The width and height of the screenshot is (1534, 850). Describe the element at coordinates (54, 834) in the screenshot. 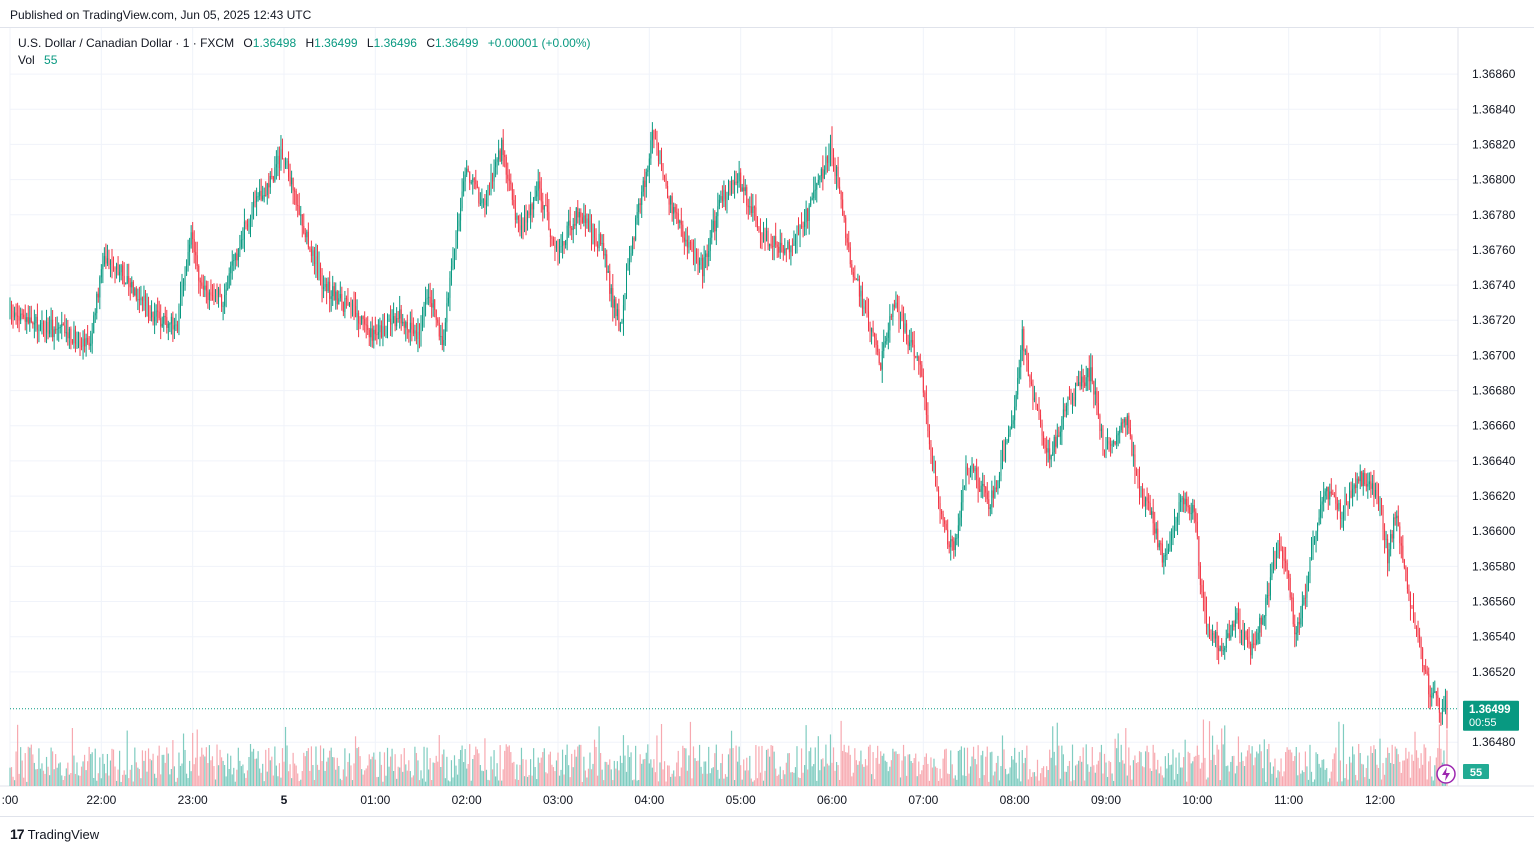

I see `tradingview-logo: 17 TradingView` at that location.